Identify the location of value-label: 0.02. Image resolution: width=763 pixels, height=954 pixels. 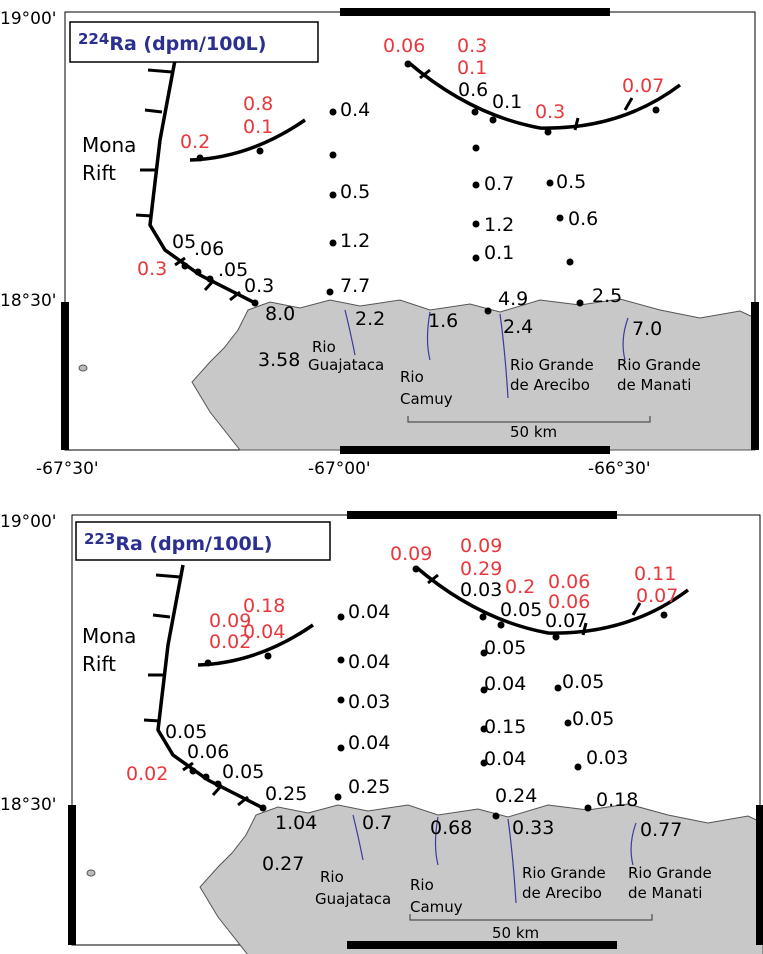
(230, 642).